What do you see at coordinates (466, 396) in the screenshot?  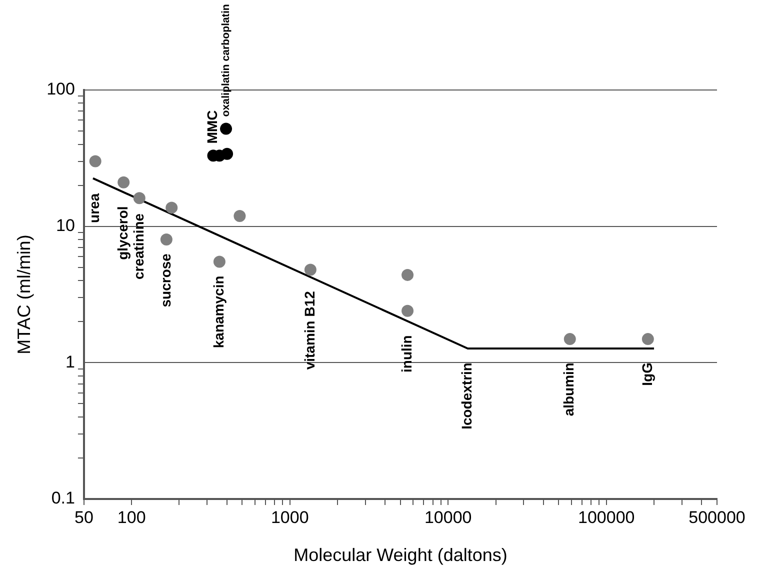 I see `annotation: Icodextrin` at bounding box center [466, 396].